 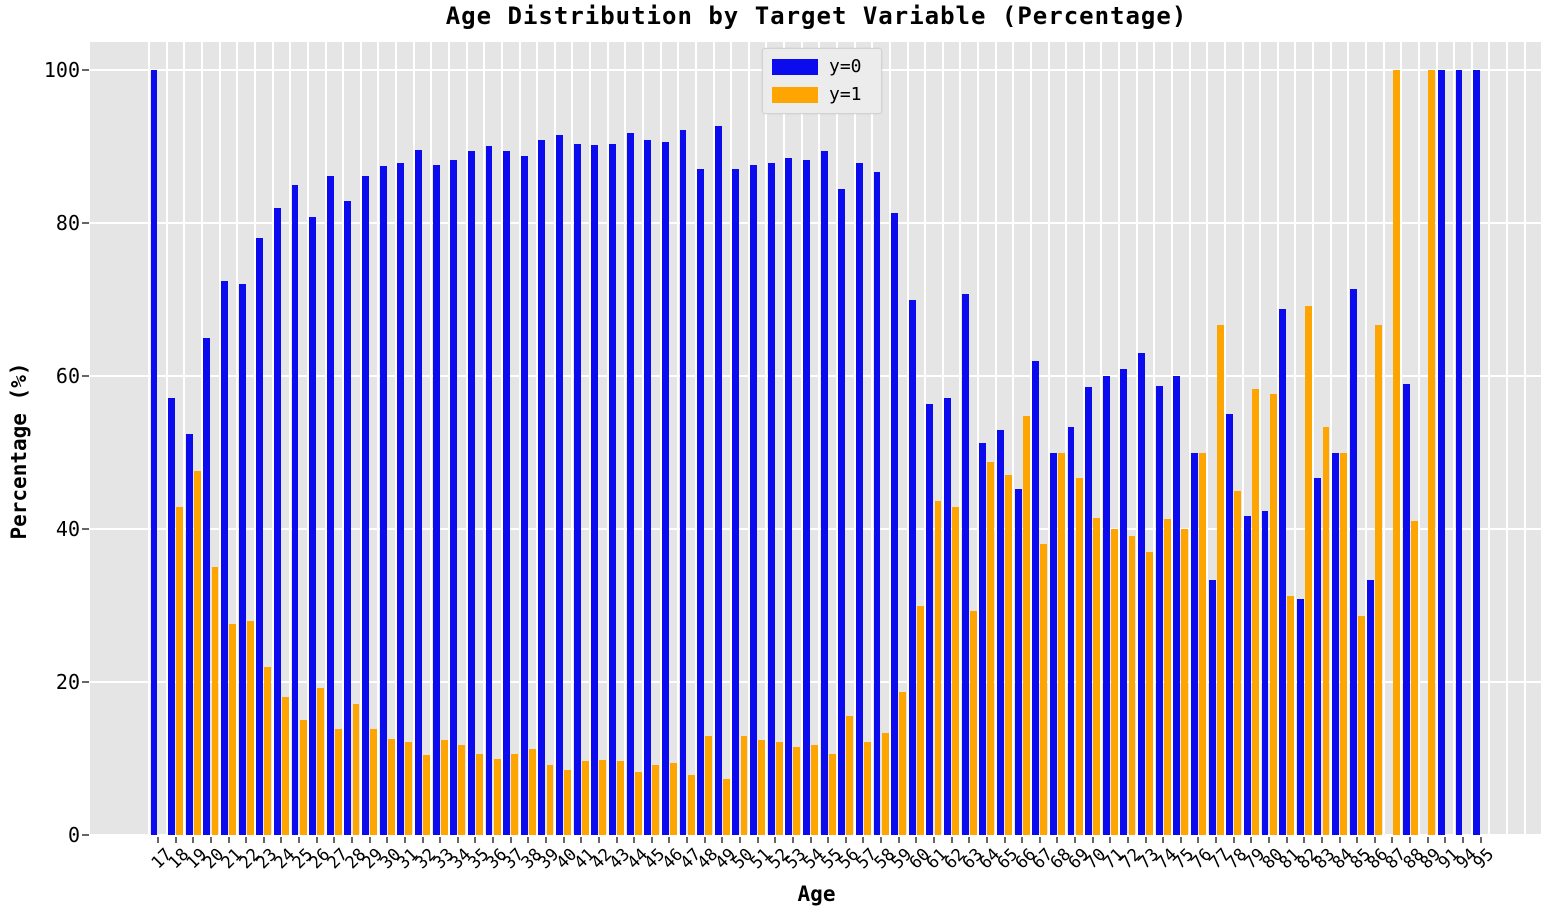 I want to click on ytick-label-0: 0, so click(x=73, y=835).